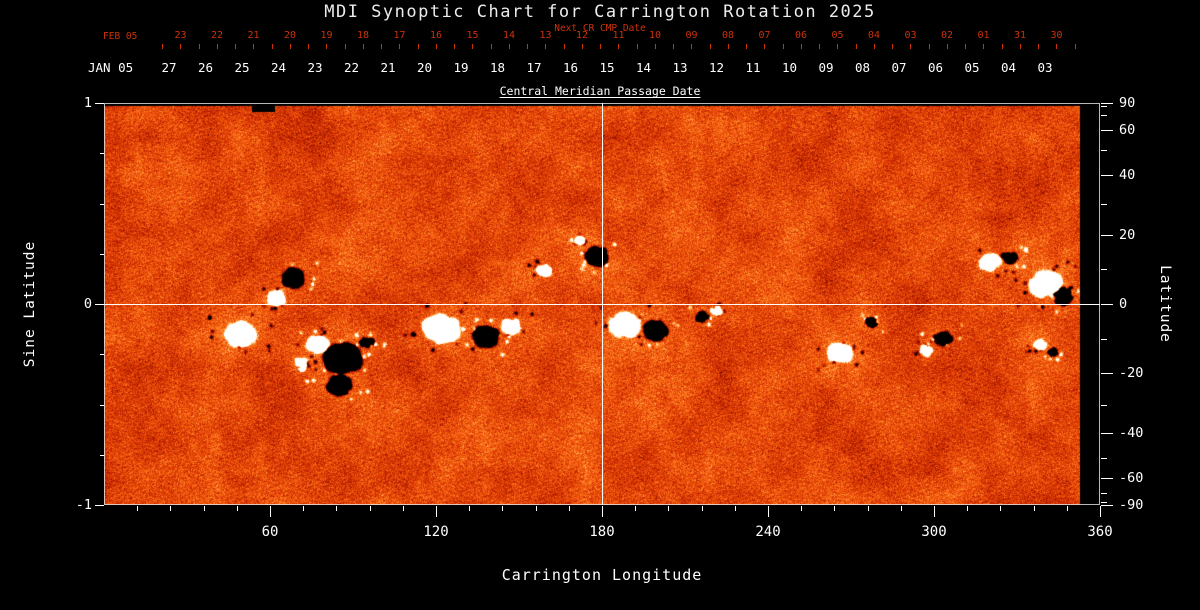  Describe the element at coordinates (509, 35) in the screenshot. I see `next-cr-date-tick-label: 14` at that location.